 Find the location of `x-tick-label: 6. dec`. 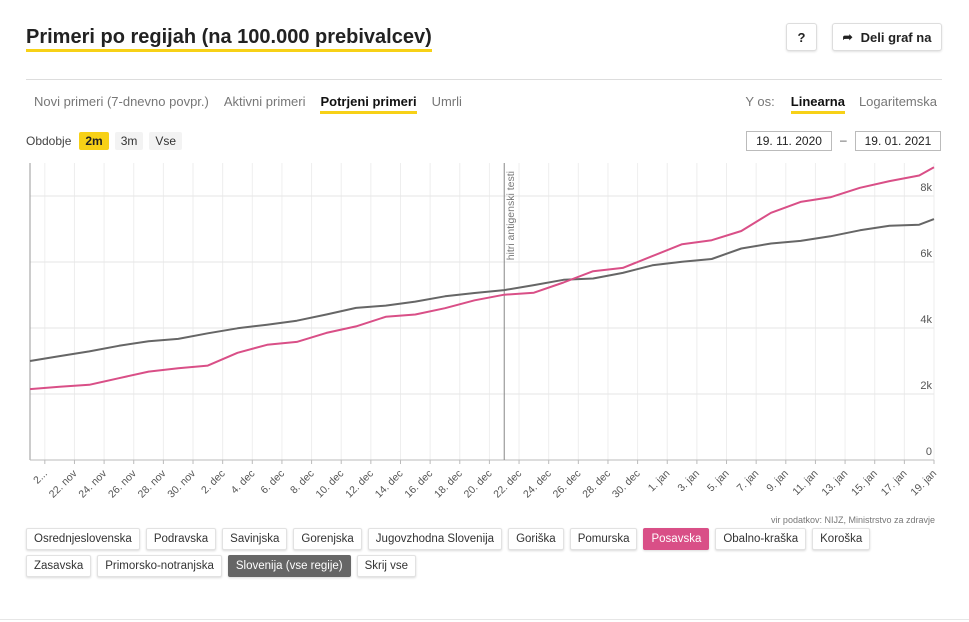

x-tick-label: 6. dec is located at coordinates (272, 482).